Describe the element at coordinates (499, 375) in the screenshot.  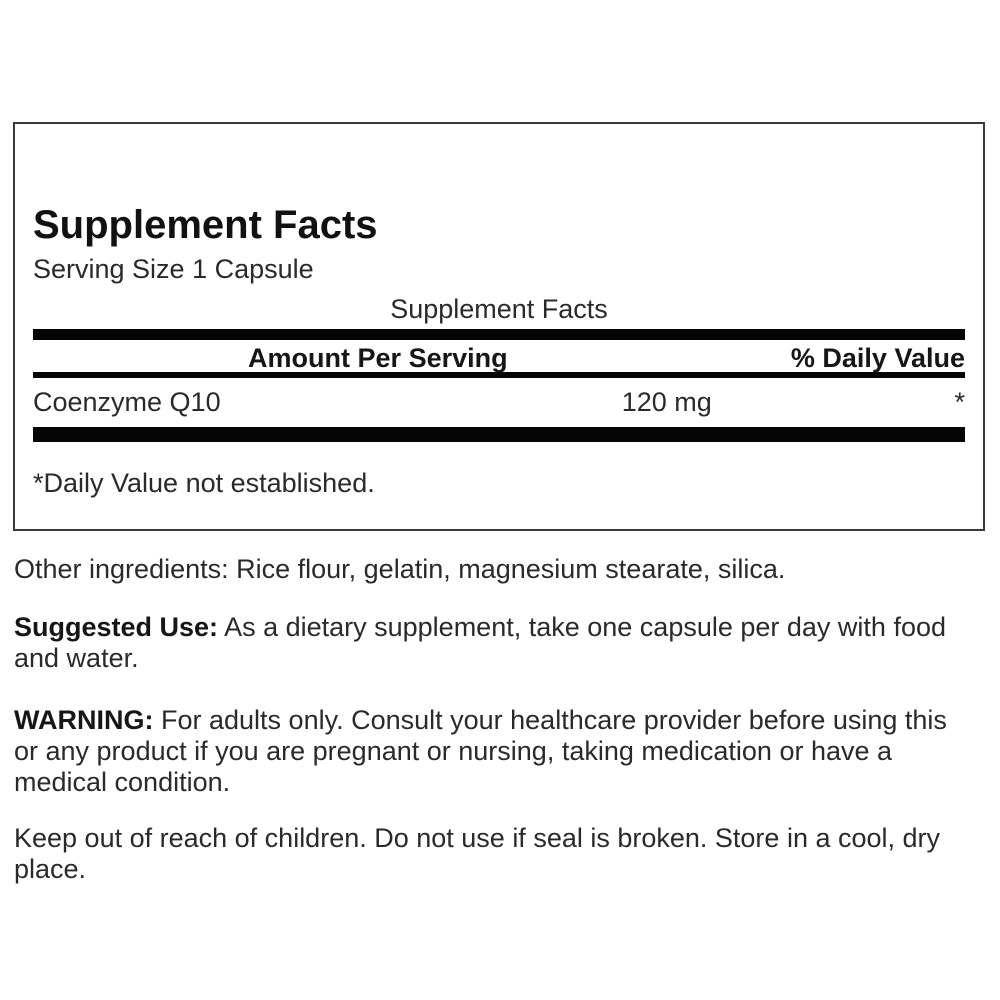
I see `divider-thin-header` at that location.